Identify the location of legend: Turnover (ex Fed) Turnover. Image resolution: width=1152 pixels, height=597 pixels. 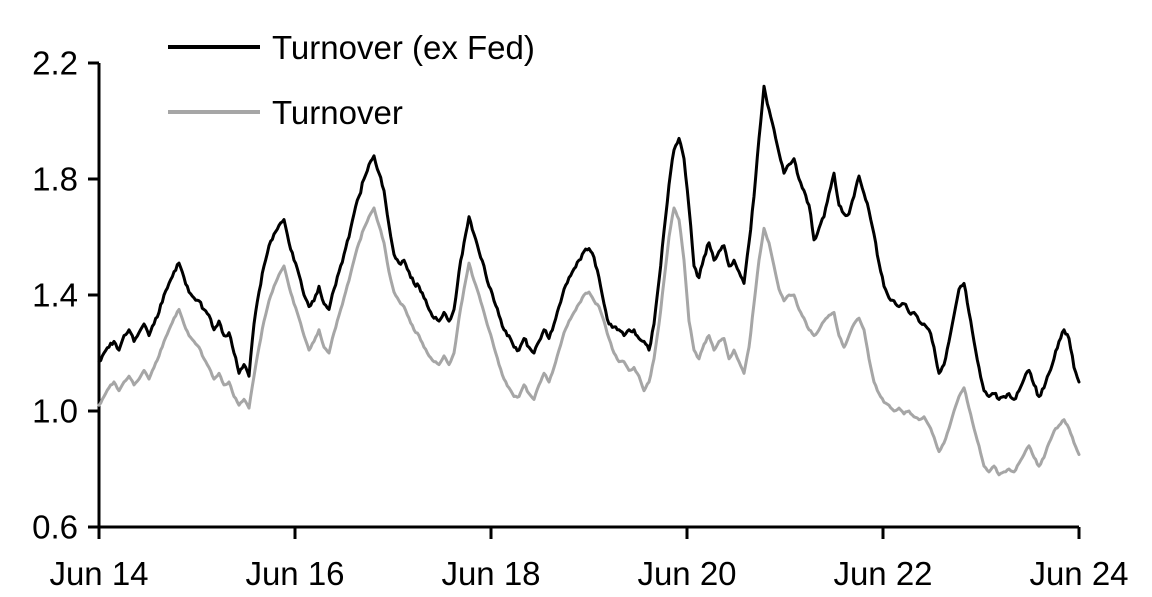
(351, 80).